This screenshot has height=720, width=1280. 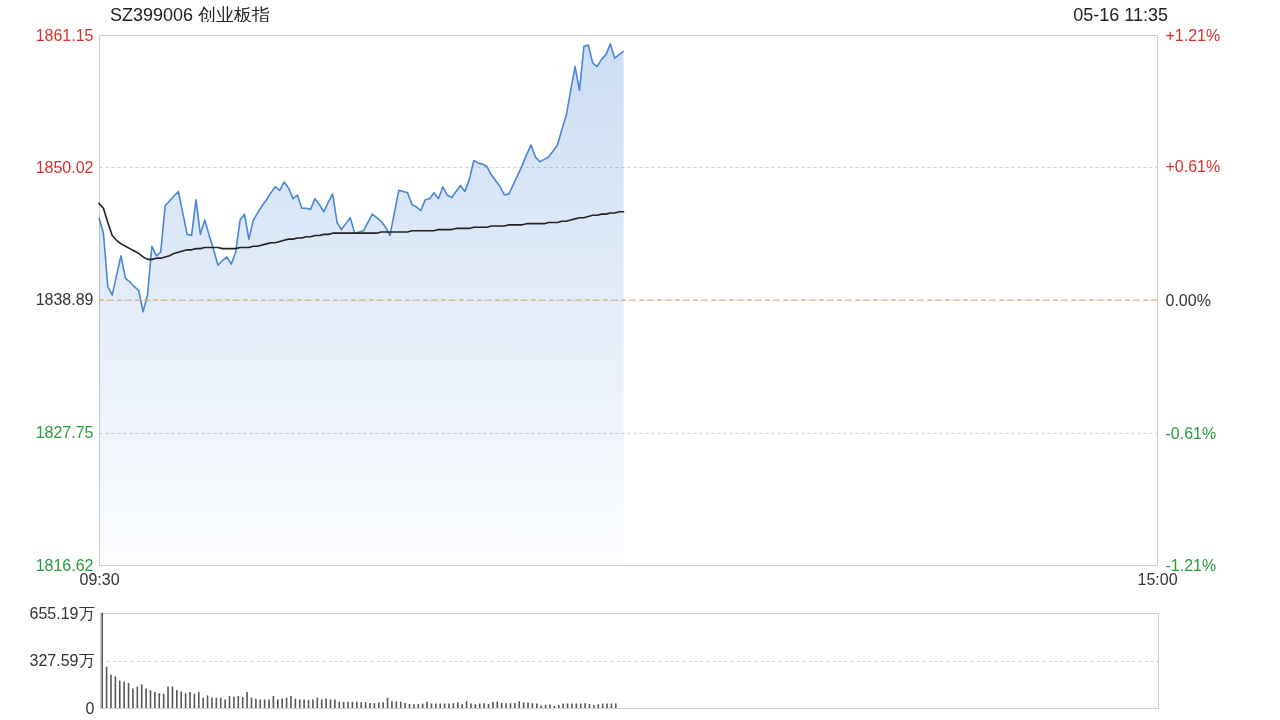 What do you see at coordinates (61, 613) in the screenshot?
I see `y-tick-label: 655.19万` at bounding box center [61, 613].